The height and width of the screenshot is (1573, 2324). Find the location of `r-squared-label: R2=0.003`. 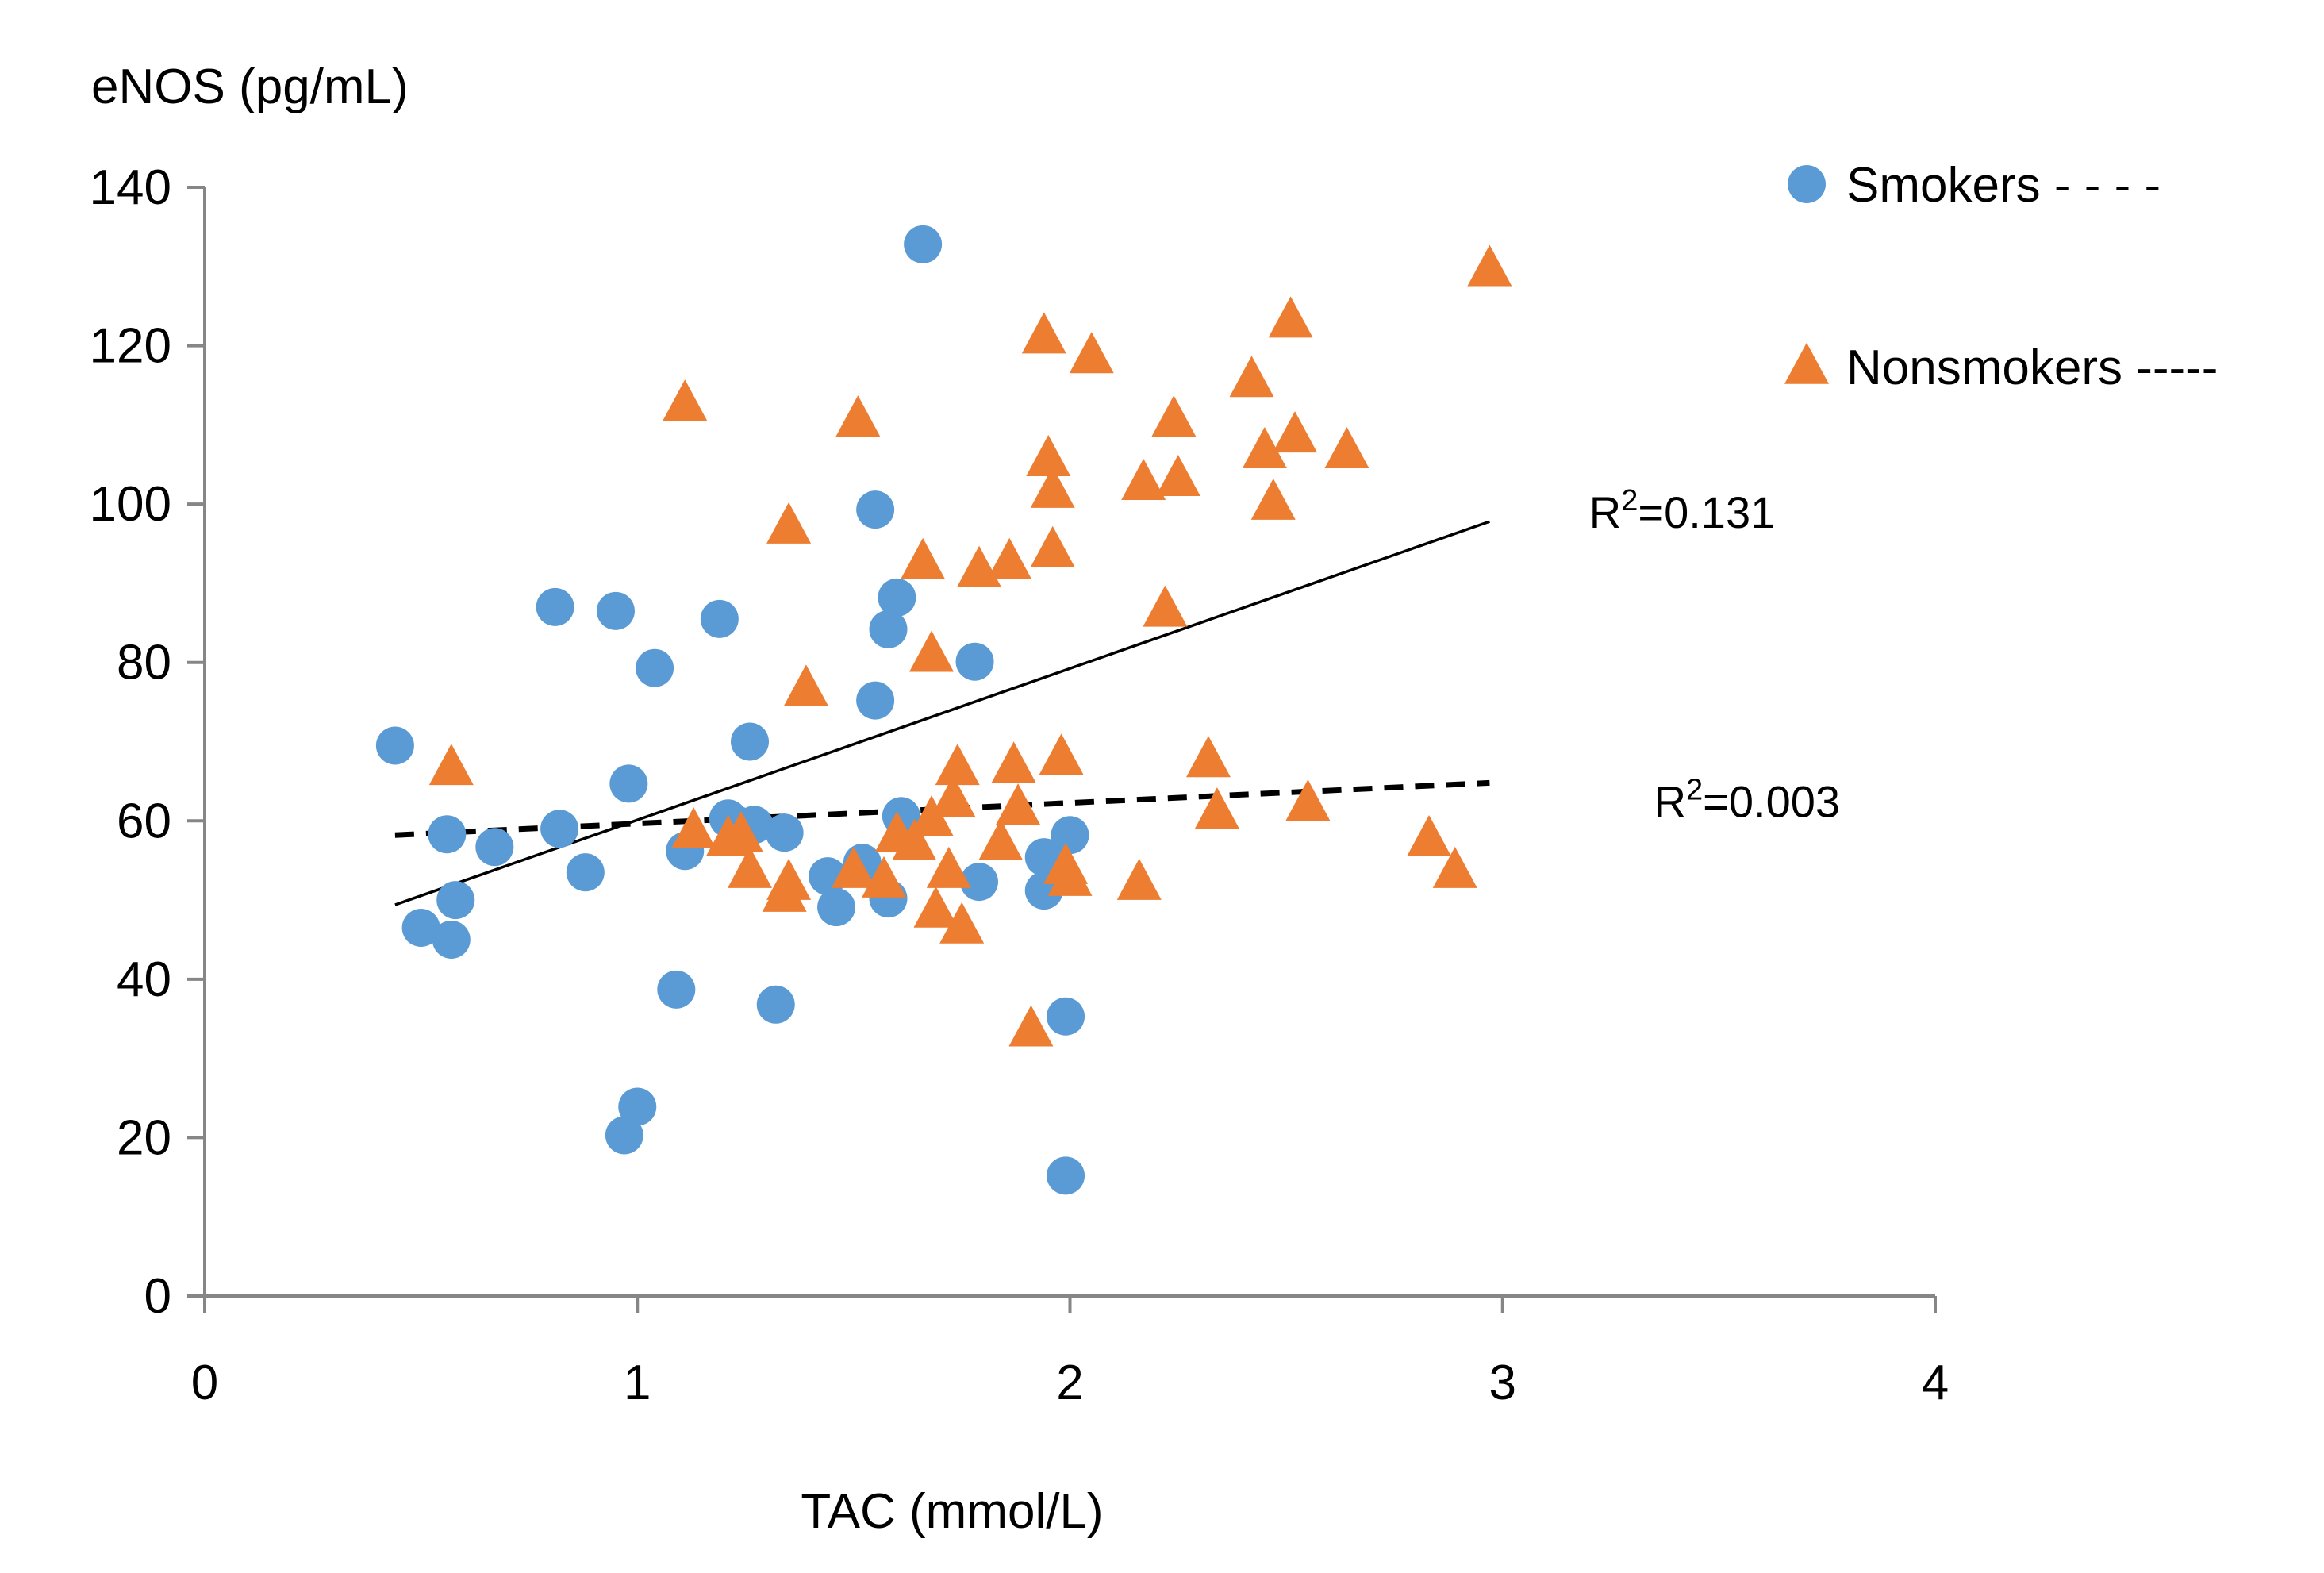

r-squared-label: R2=0.003 is located at coordinates (1747, 799).